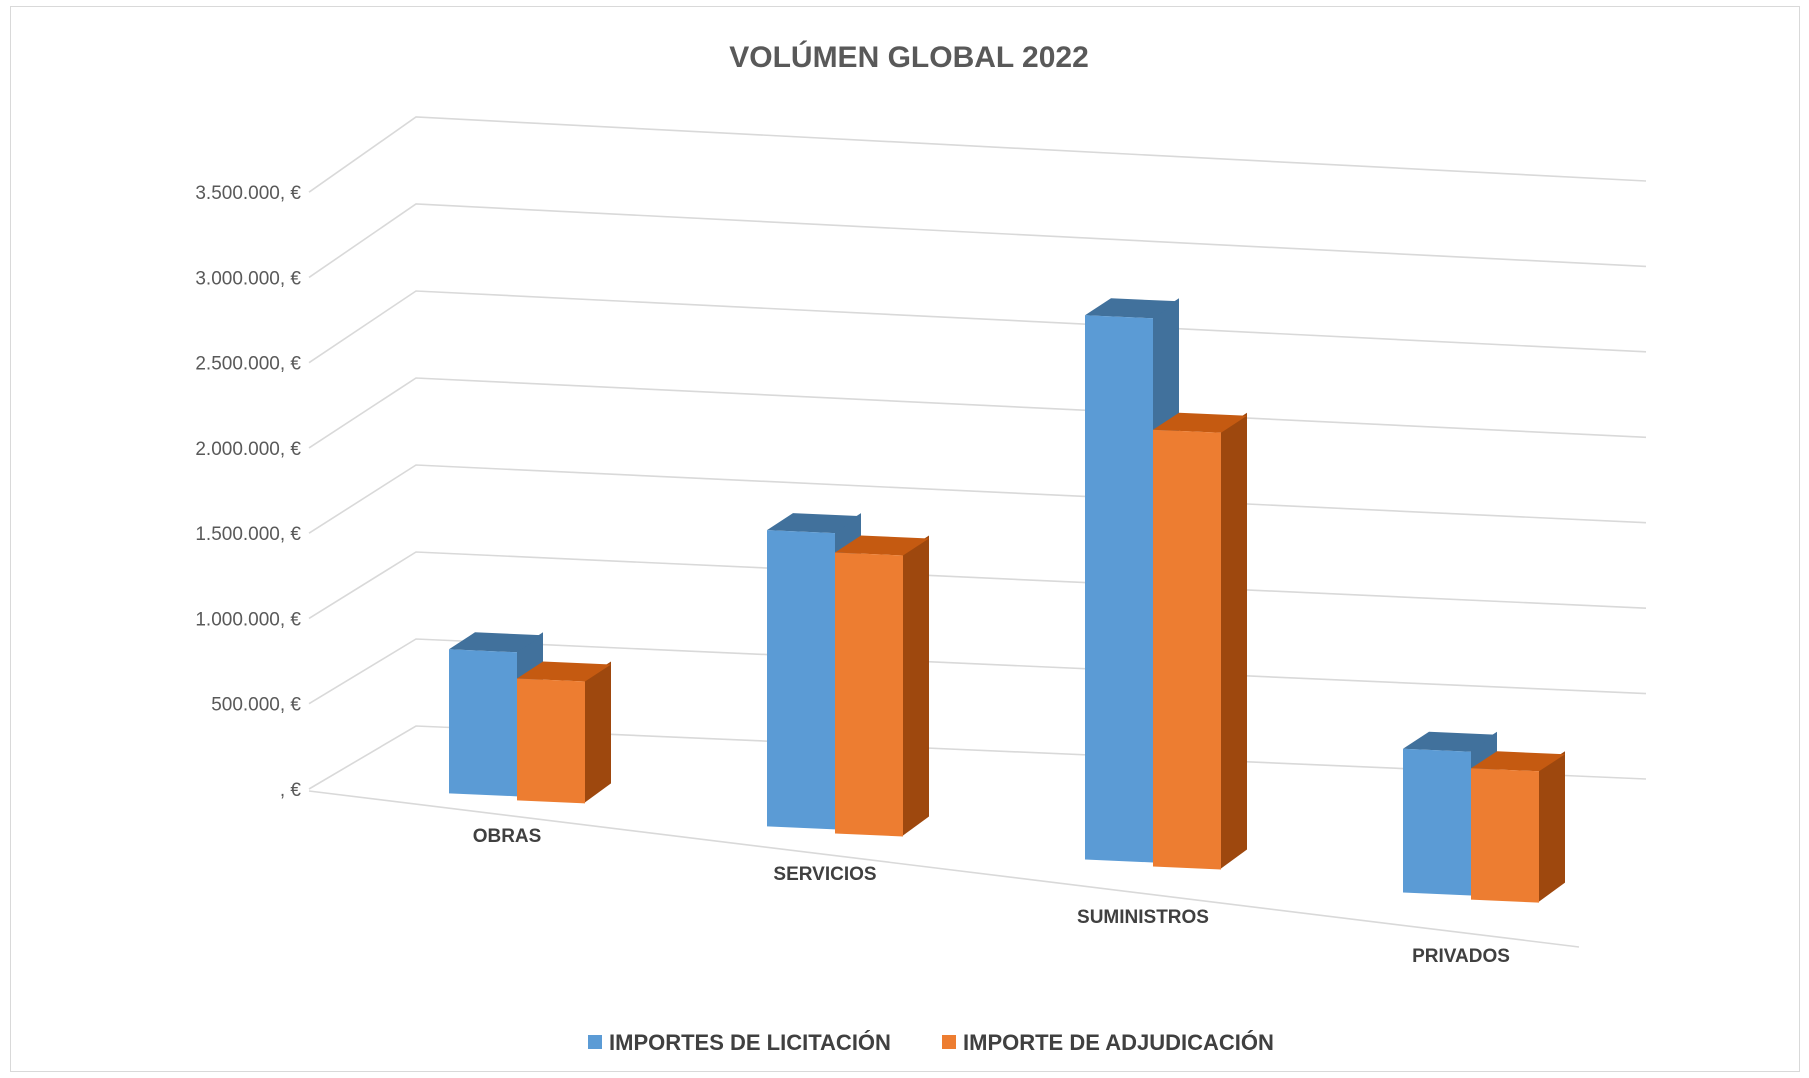 The width and height of the screenshot is (1809, 1078). I want to click on y-tick-label: 3.500.000, €, so click(248, 193).